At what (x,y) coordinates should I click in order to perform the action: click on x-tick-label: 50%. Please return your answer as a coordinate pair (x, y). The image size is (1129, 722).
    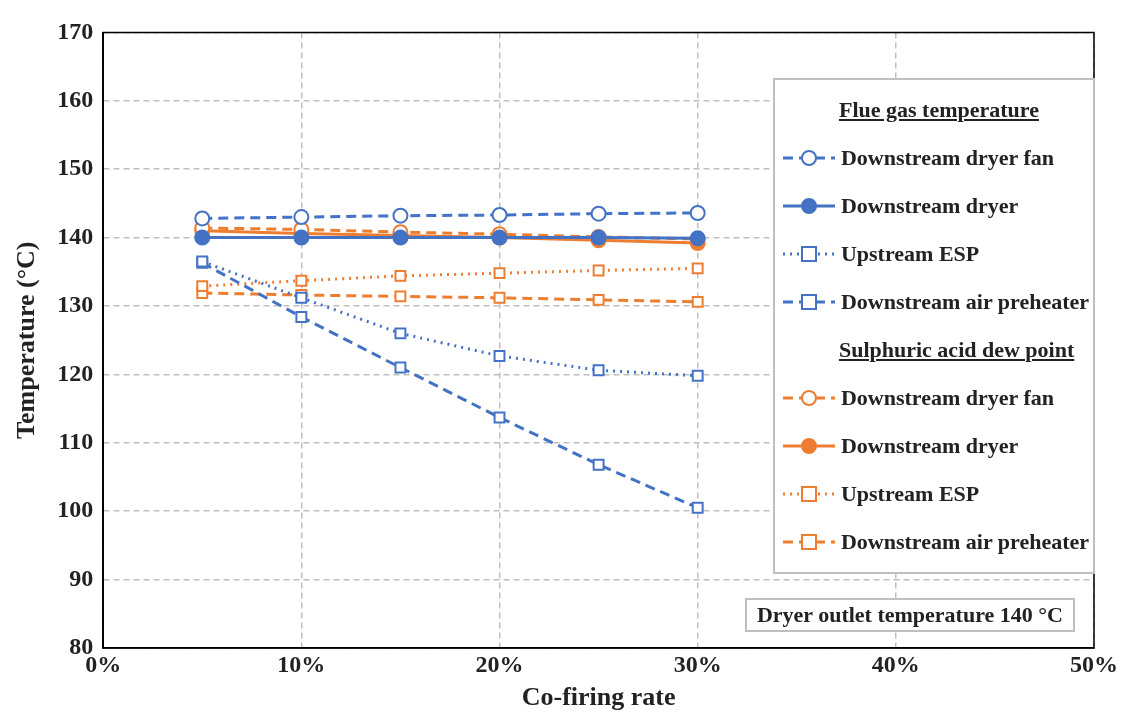
    Looking at the image, I should click on (1094, 663).